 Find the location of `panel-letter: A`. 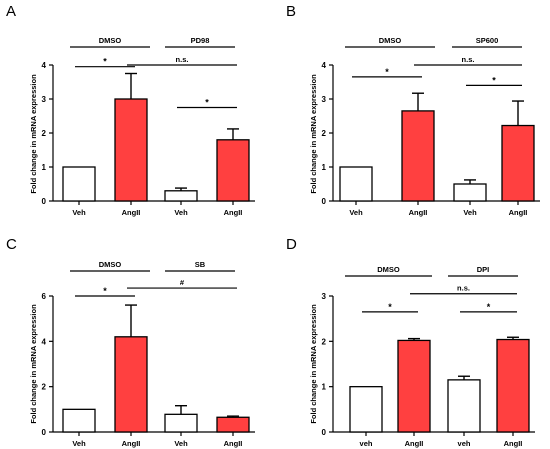

panel-letter: A is located at coordinates (11, 11).